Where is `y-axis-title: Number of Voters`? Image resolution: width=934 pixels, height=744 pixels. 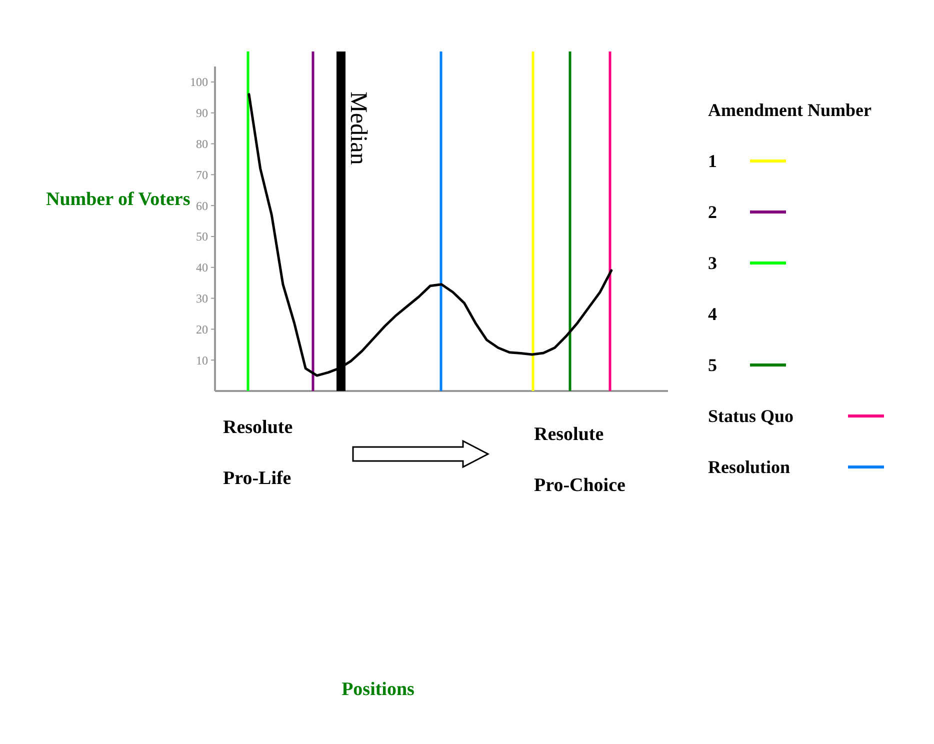 y-axis-title: Number of Voters is located at coordinates (118, 199).